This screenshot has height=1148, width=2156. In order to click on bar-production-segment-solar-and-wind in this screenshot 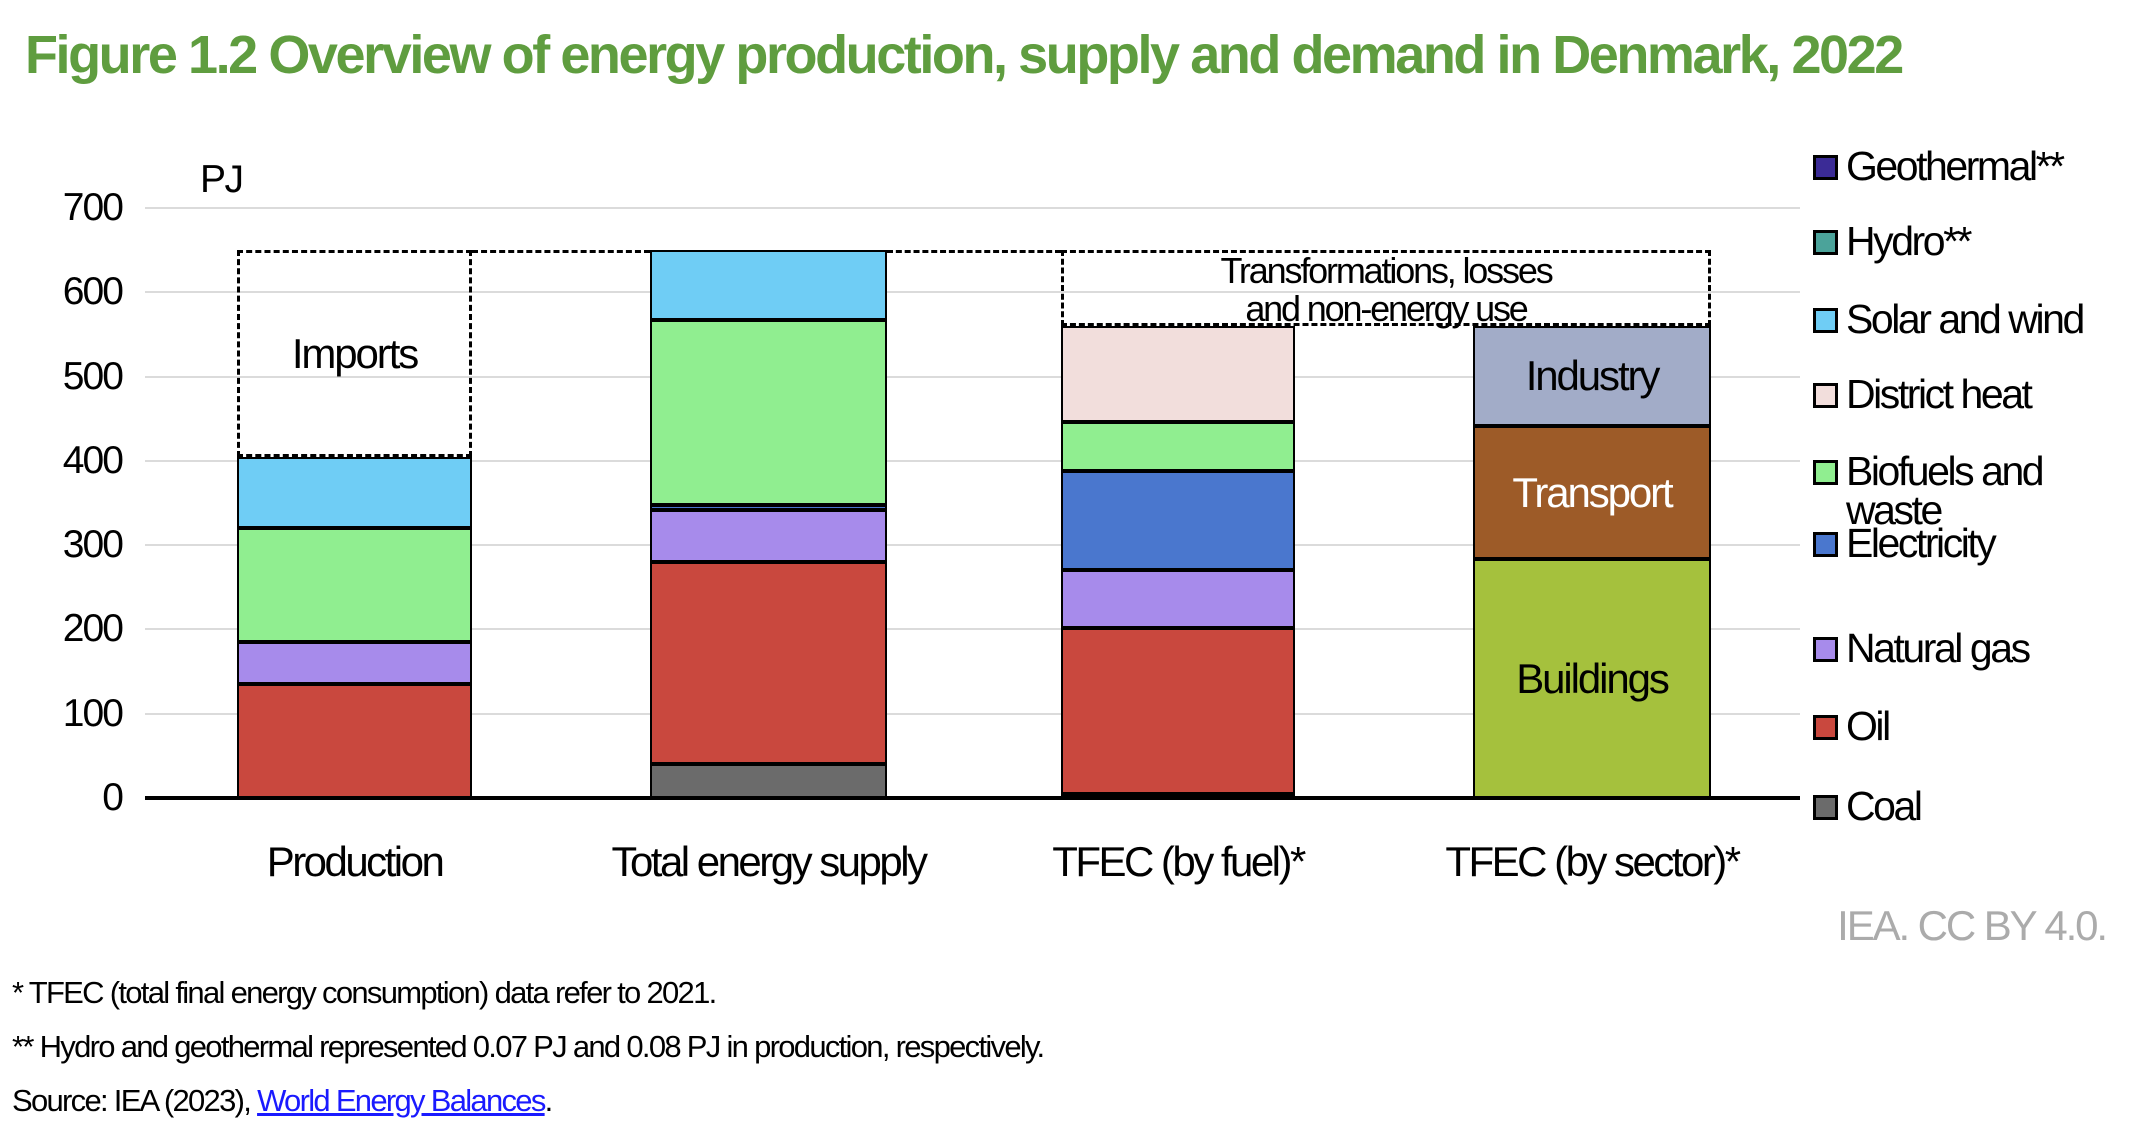, I will do `click(354, 492)`.